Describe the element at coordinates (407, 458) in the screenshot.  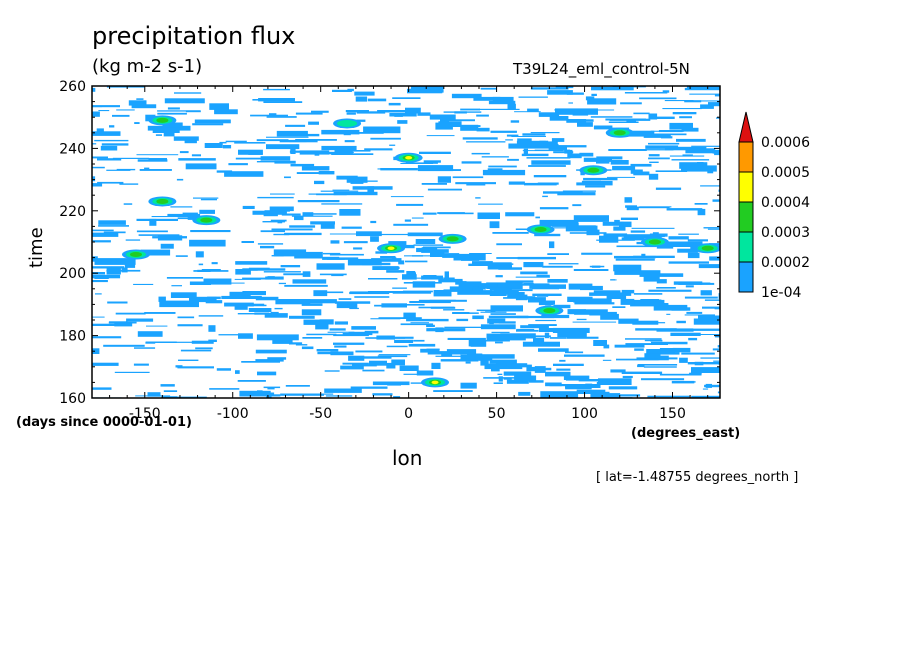
I see `x-axis-label: lon` at that location.